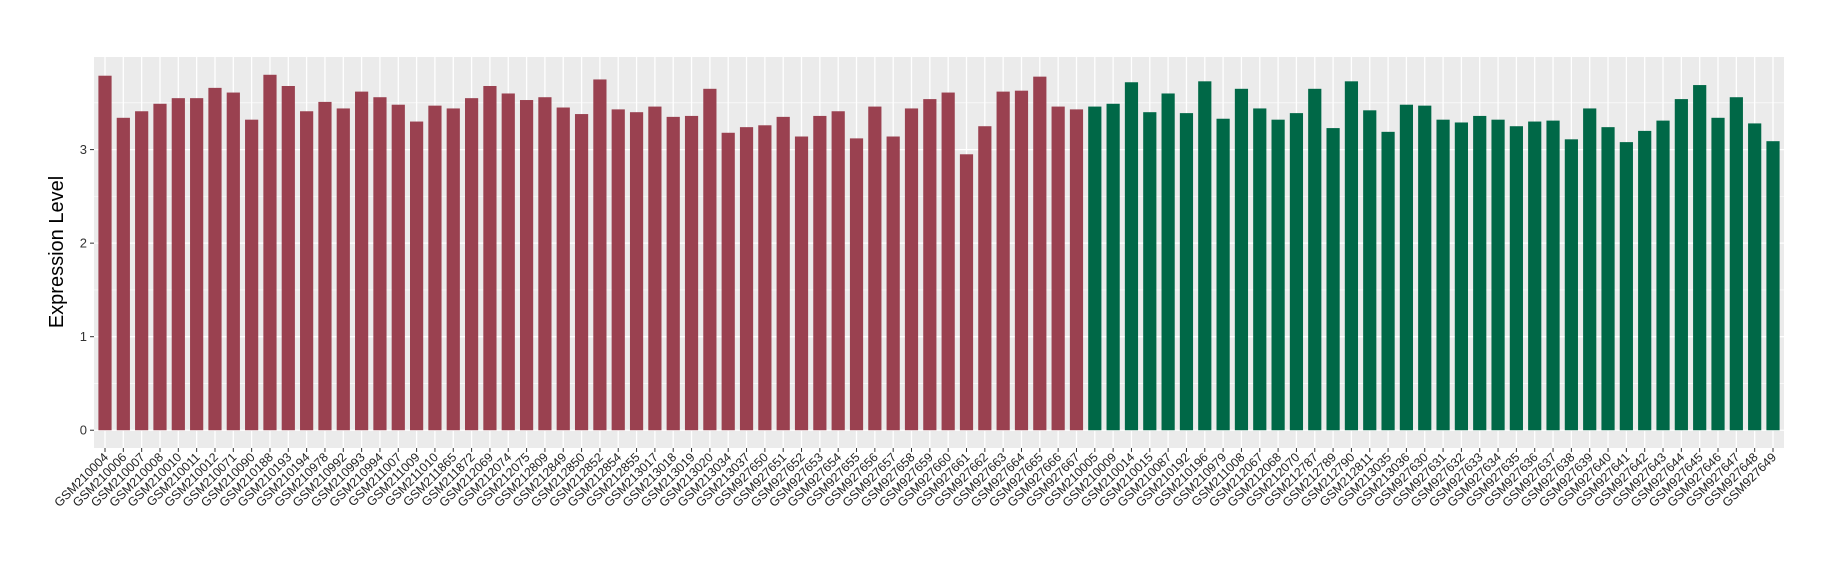 The image size is (1840, 580). Describe the element at coordinates (1205, 256) in the screenshot. I see `bar-GSM210196` at that location.